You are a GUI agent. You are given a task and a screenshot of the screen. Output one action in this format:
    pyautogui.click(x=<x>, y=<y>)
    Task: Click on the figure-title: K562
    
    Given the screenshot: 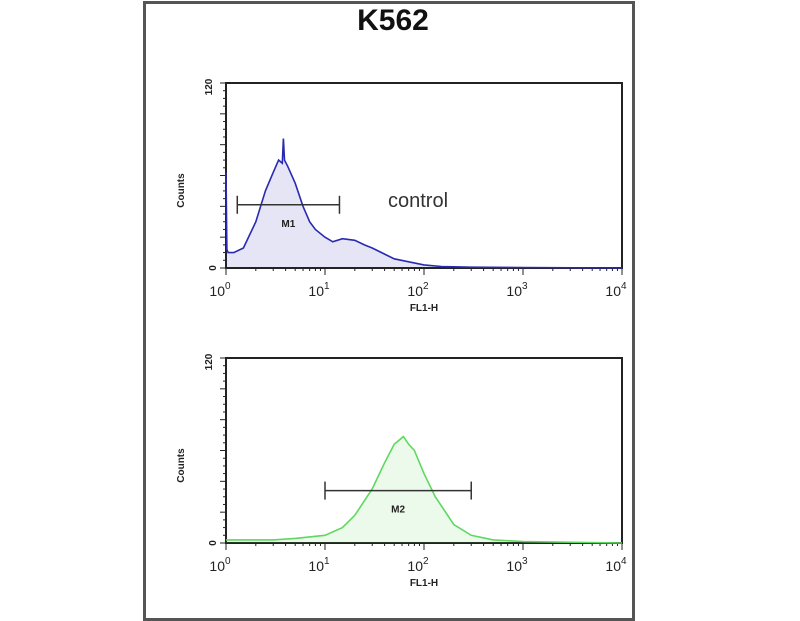 What is the action you would take?
    pyautogui.click(x=393, y=20)
    